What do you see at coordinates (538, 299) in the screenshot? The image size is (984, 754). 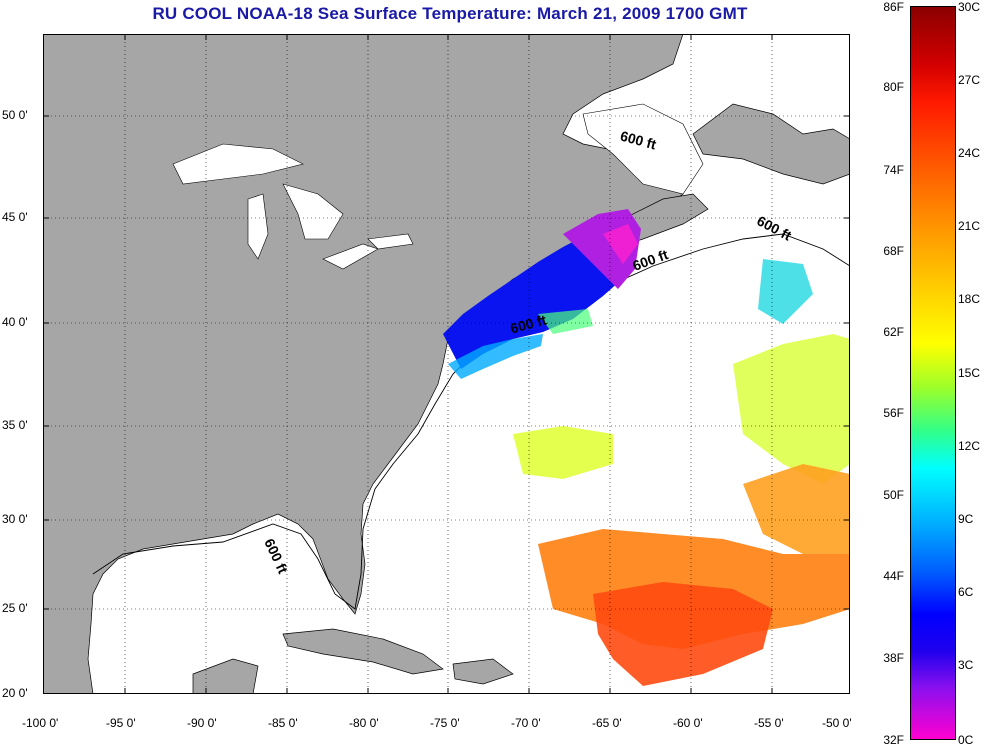 I see `sst-cold-north` at bounding box center [538, 299].